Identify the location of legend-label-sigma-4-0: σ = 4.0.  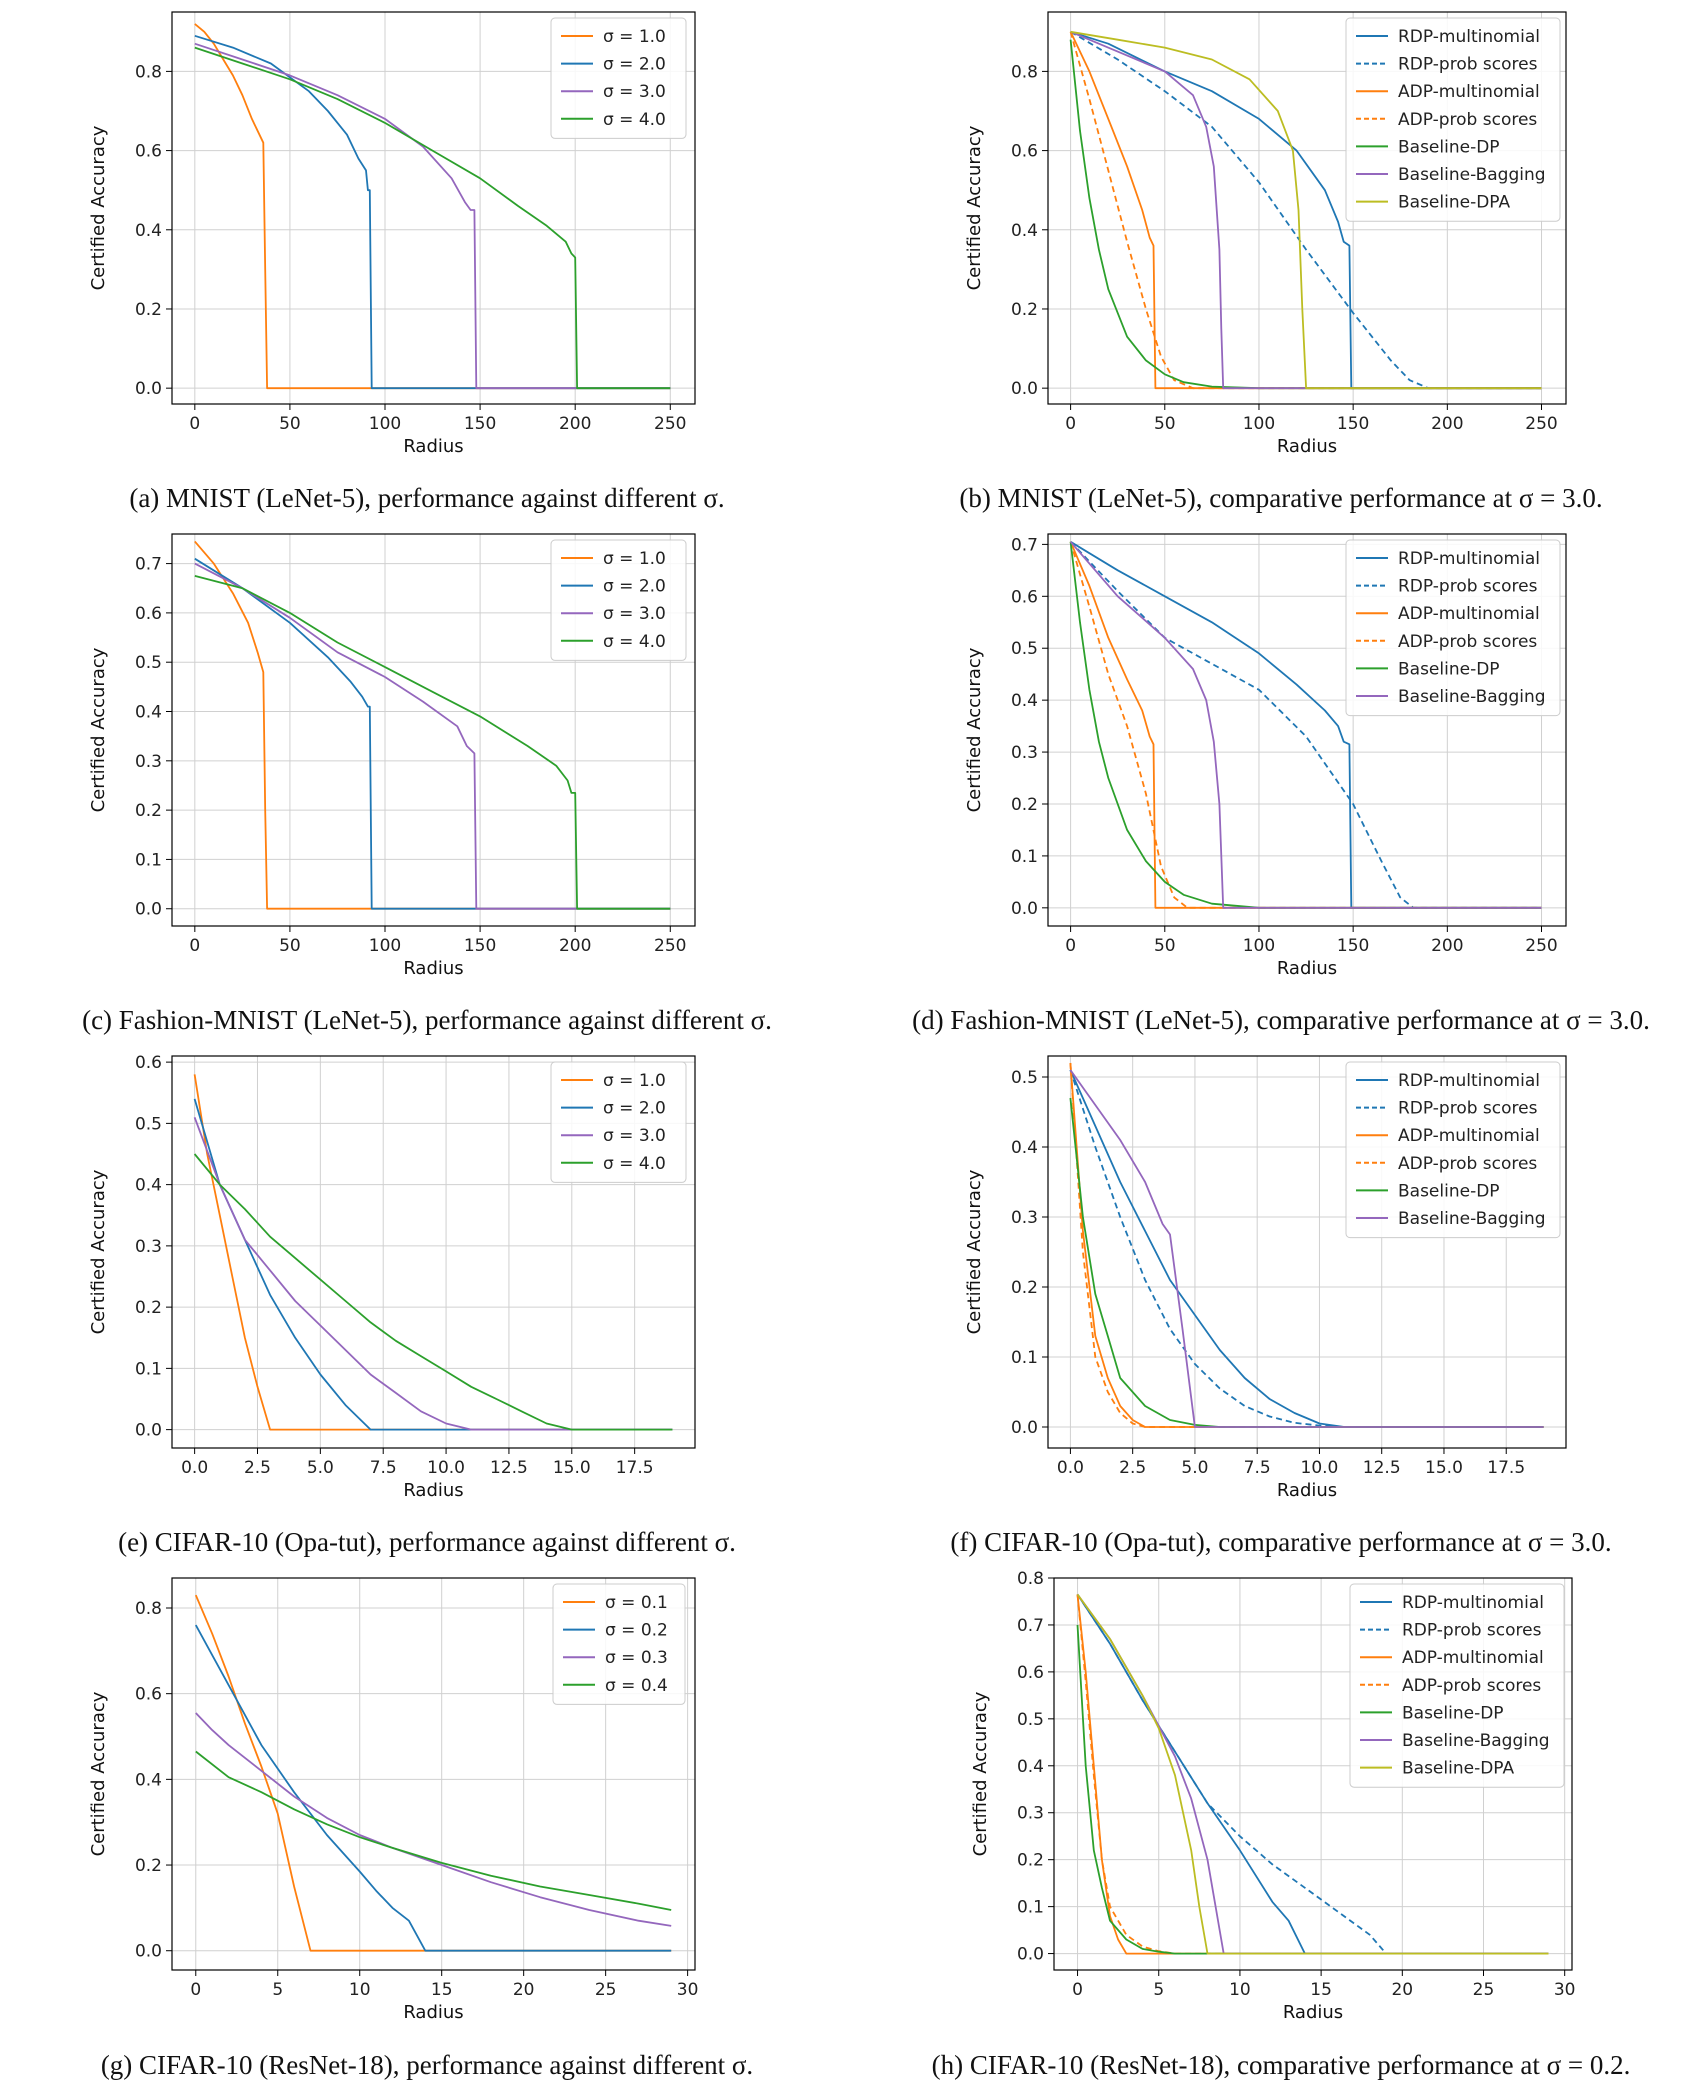
(634, 1164).